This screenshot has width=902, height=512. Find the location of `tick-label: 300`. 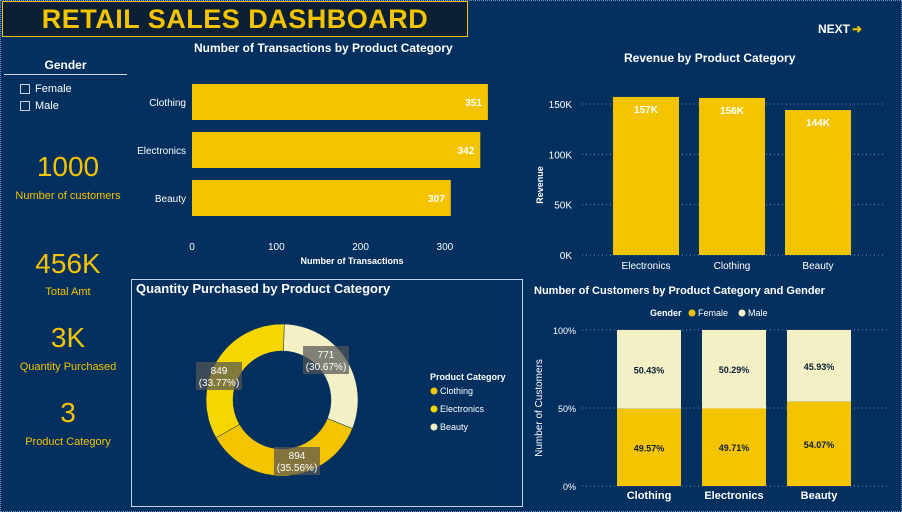

tick-label: 300 is located at coordinates (445, 247).